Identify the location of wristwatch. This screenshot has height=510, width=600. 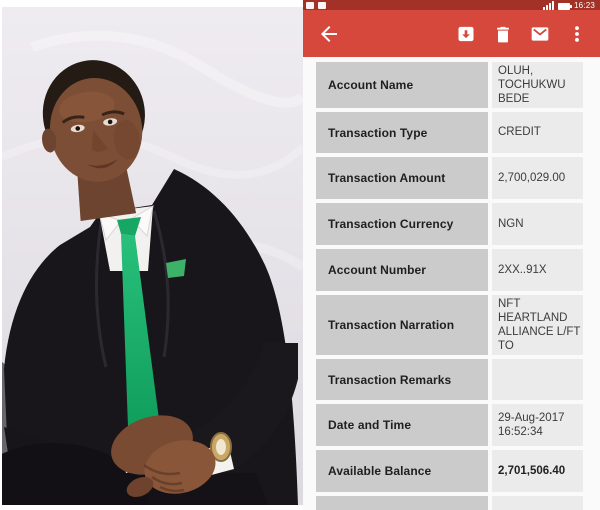
(221, 447).